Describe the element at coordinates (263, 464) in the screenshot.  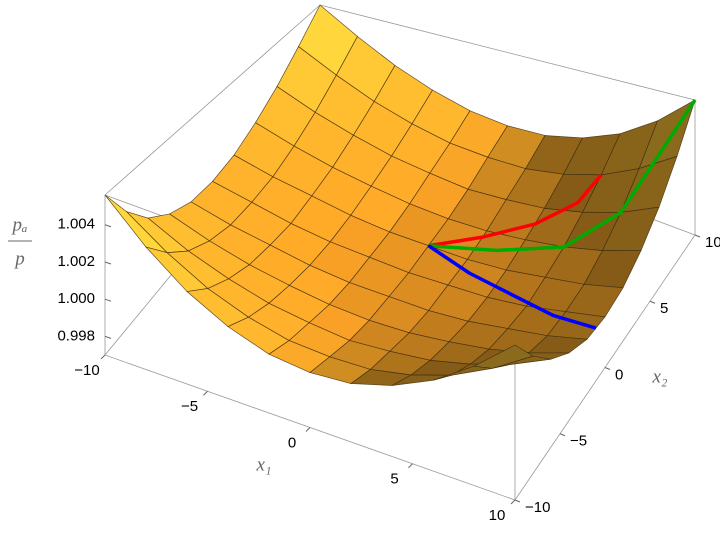
I see `x-axis-label: x₁` at that location.